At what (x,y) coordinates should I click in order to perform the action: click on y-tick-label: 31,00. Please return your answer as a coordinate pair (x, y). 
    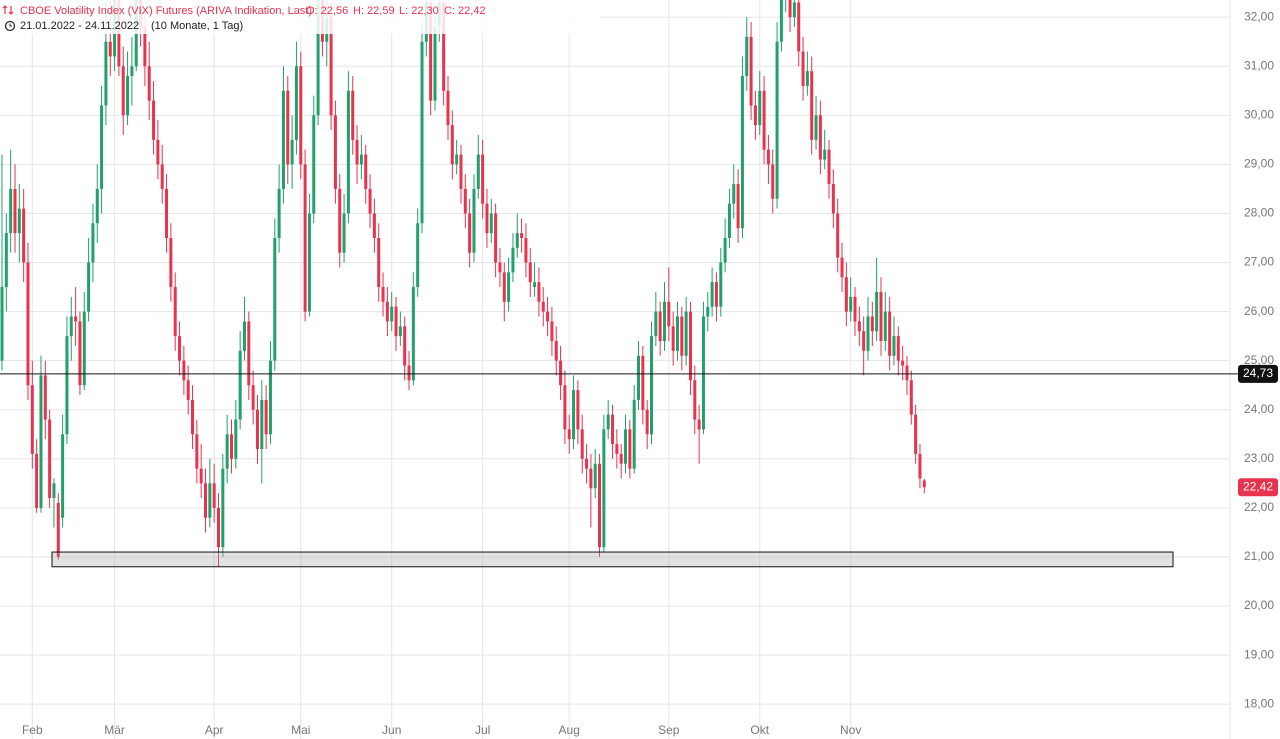
    Looking at the image, I should click on (1259, 65).